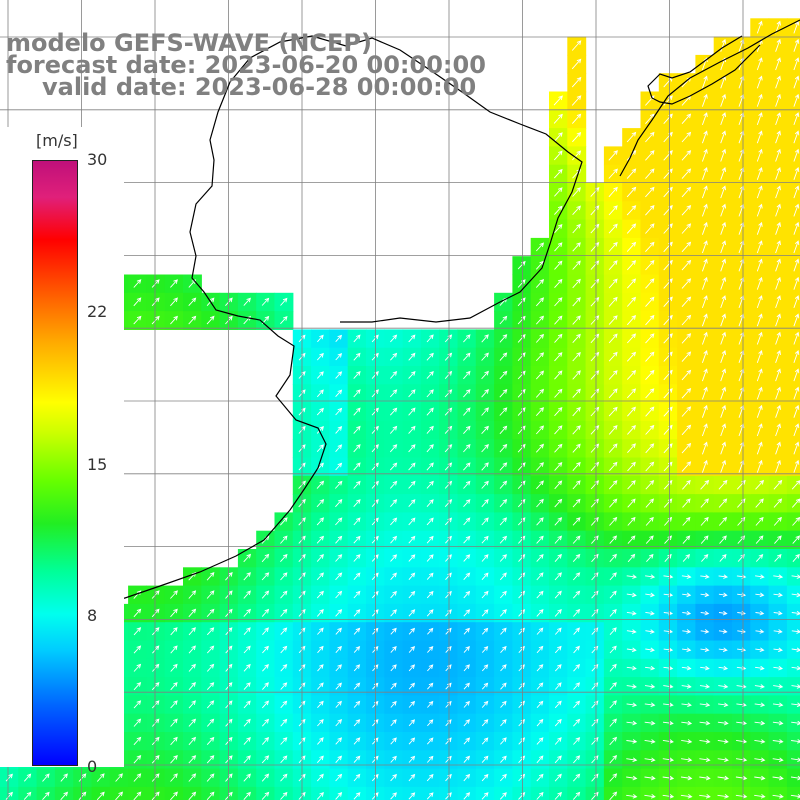 The height and width of the screenshot is (800, 800). What do you see at coordinates (189, 43) in the screenshot?
I see `title-model: modelo GEFS-WAVE (NCEP)` at bounding box center [189, 43].